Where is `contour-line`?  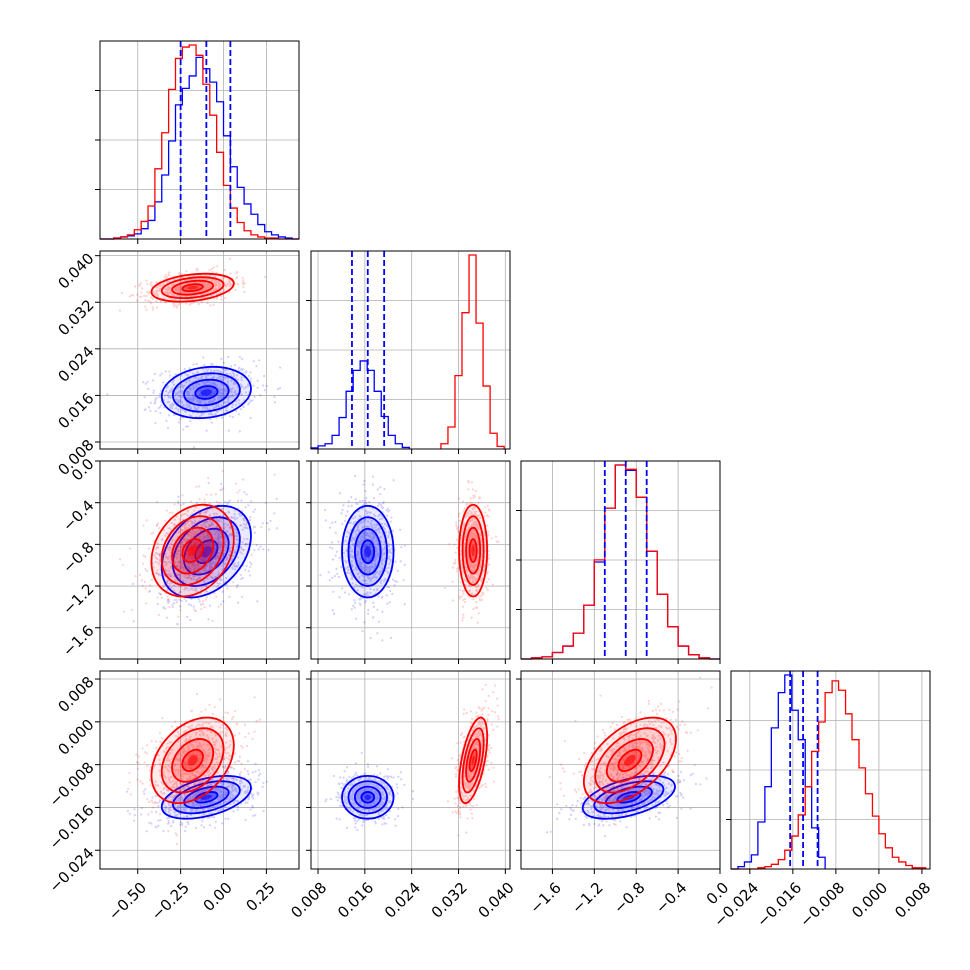
contour-line is located at coordinates (367, 551).